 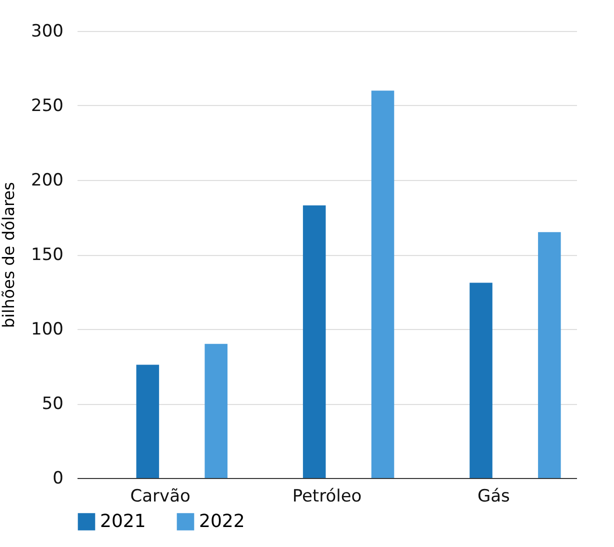 I want to click on y-tick-label: 0, so click(x=58, y=478).